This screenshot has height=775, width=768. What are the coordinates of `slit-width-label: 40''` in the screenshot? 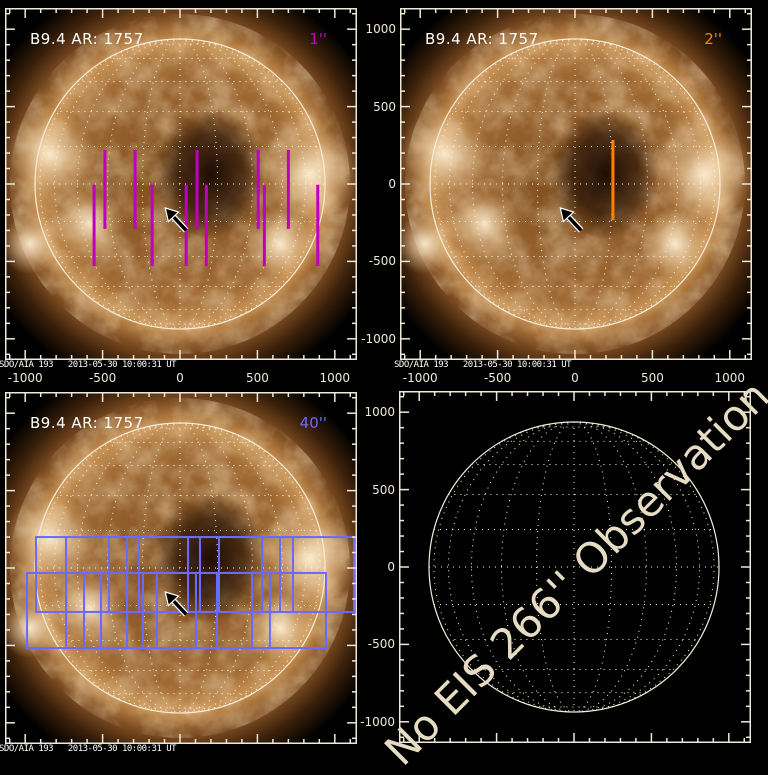 It's located at (313, 423).